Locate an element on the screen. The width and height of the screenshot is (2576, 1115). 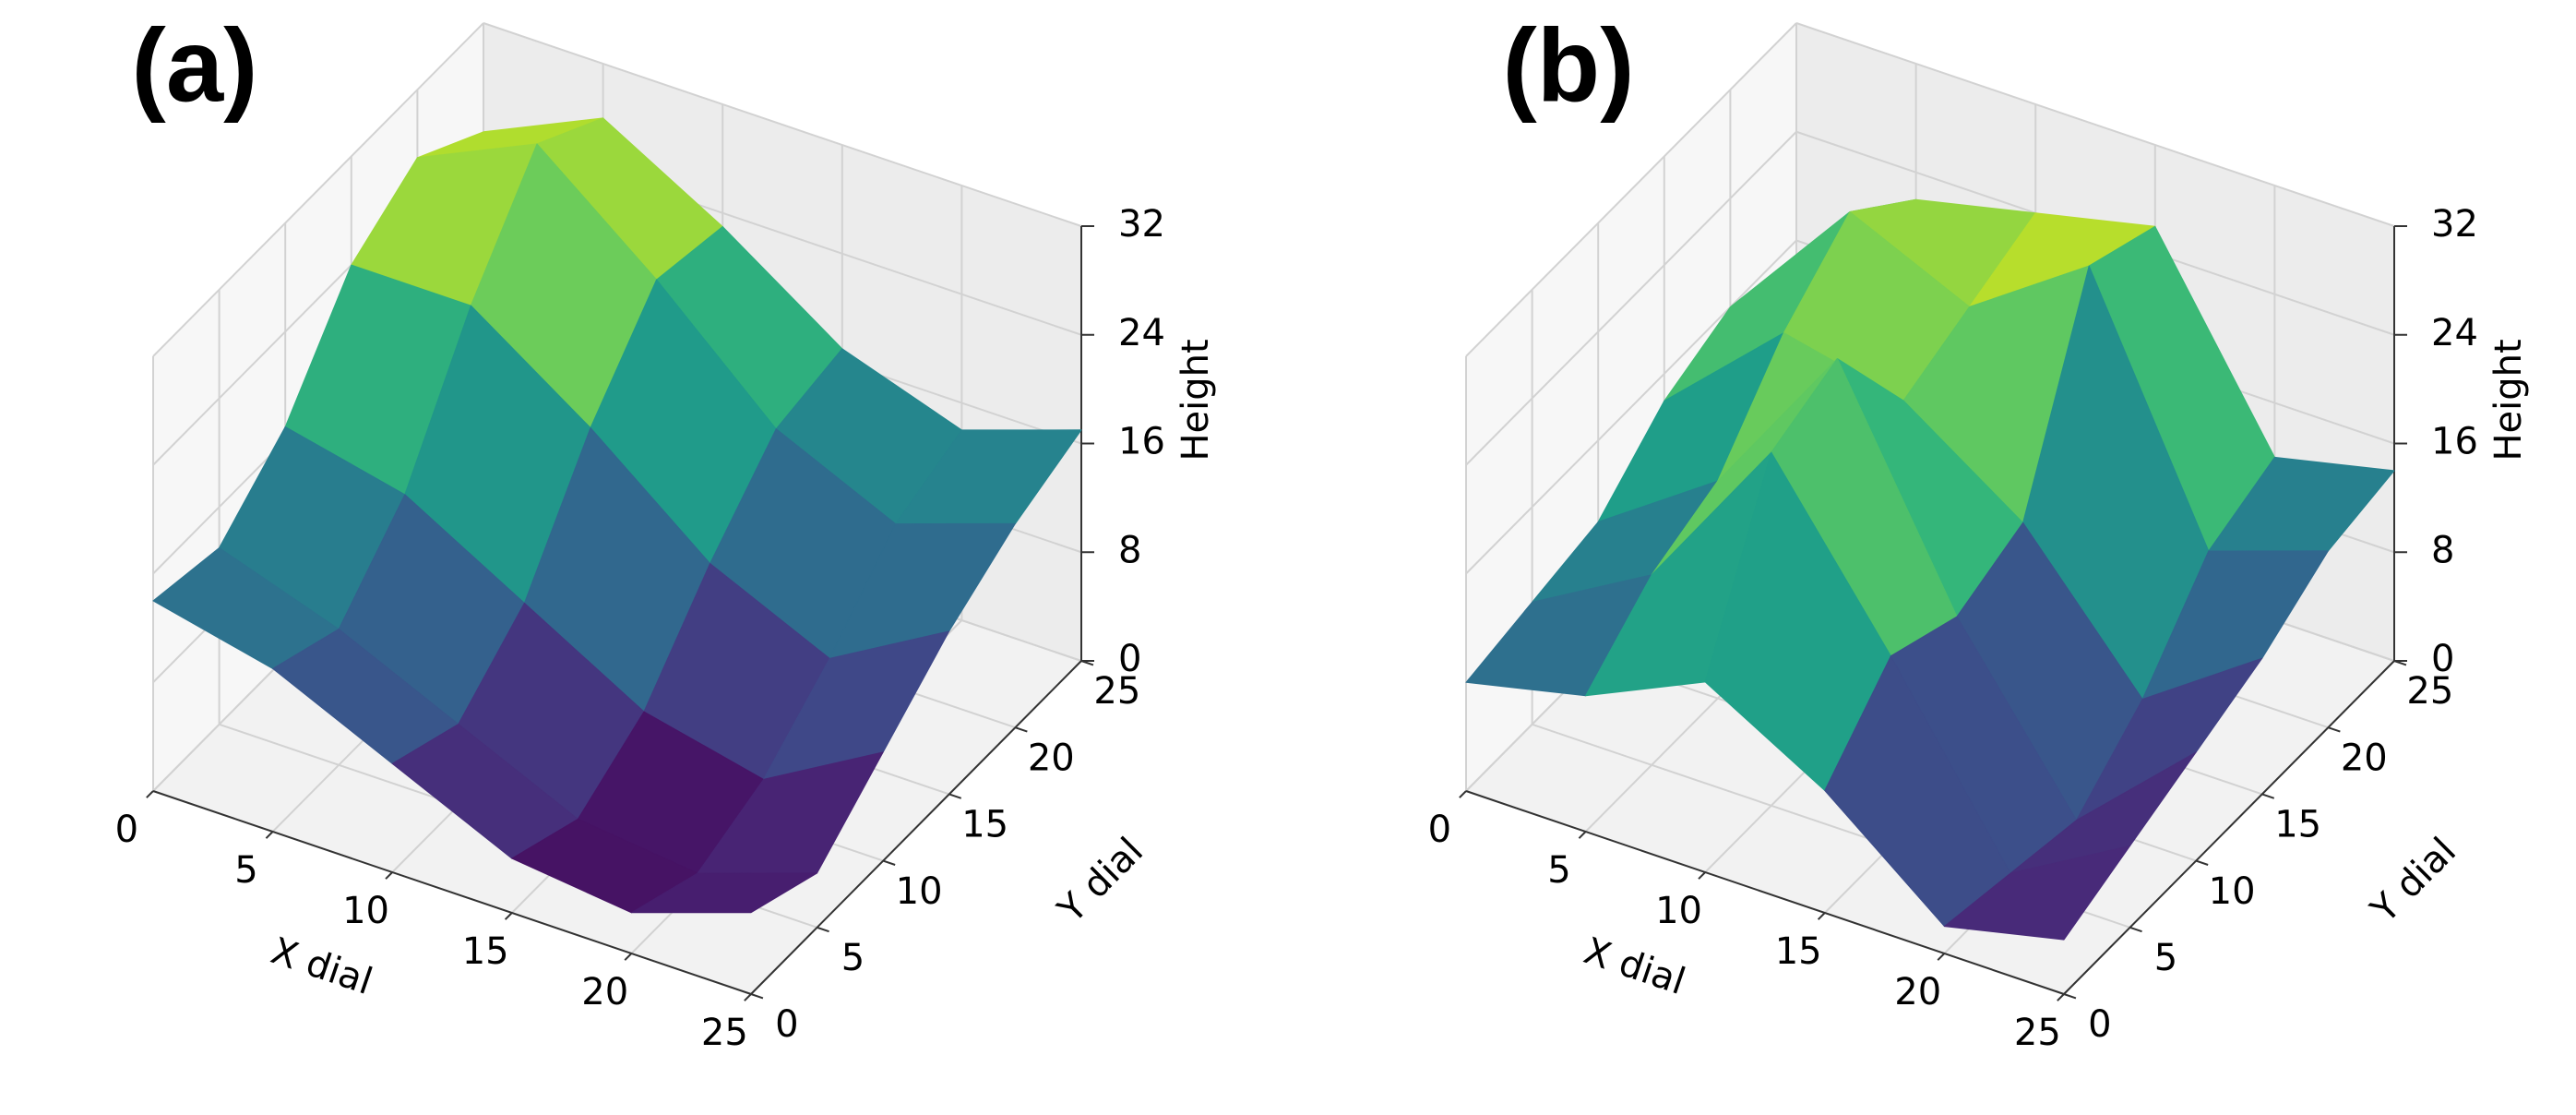
panel-label: (a) is located at coordinates (195, 66).